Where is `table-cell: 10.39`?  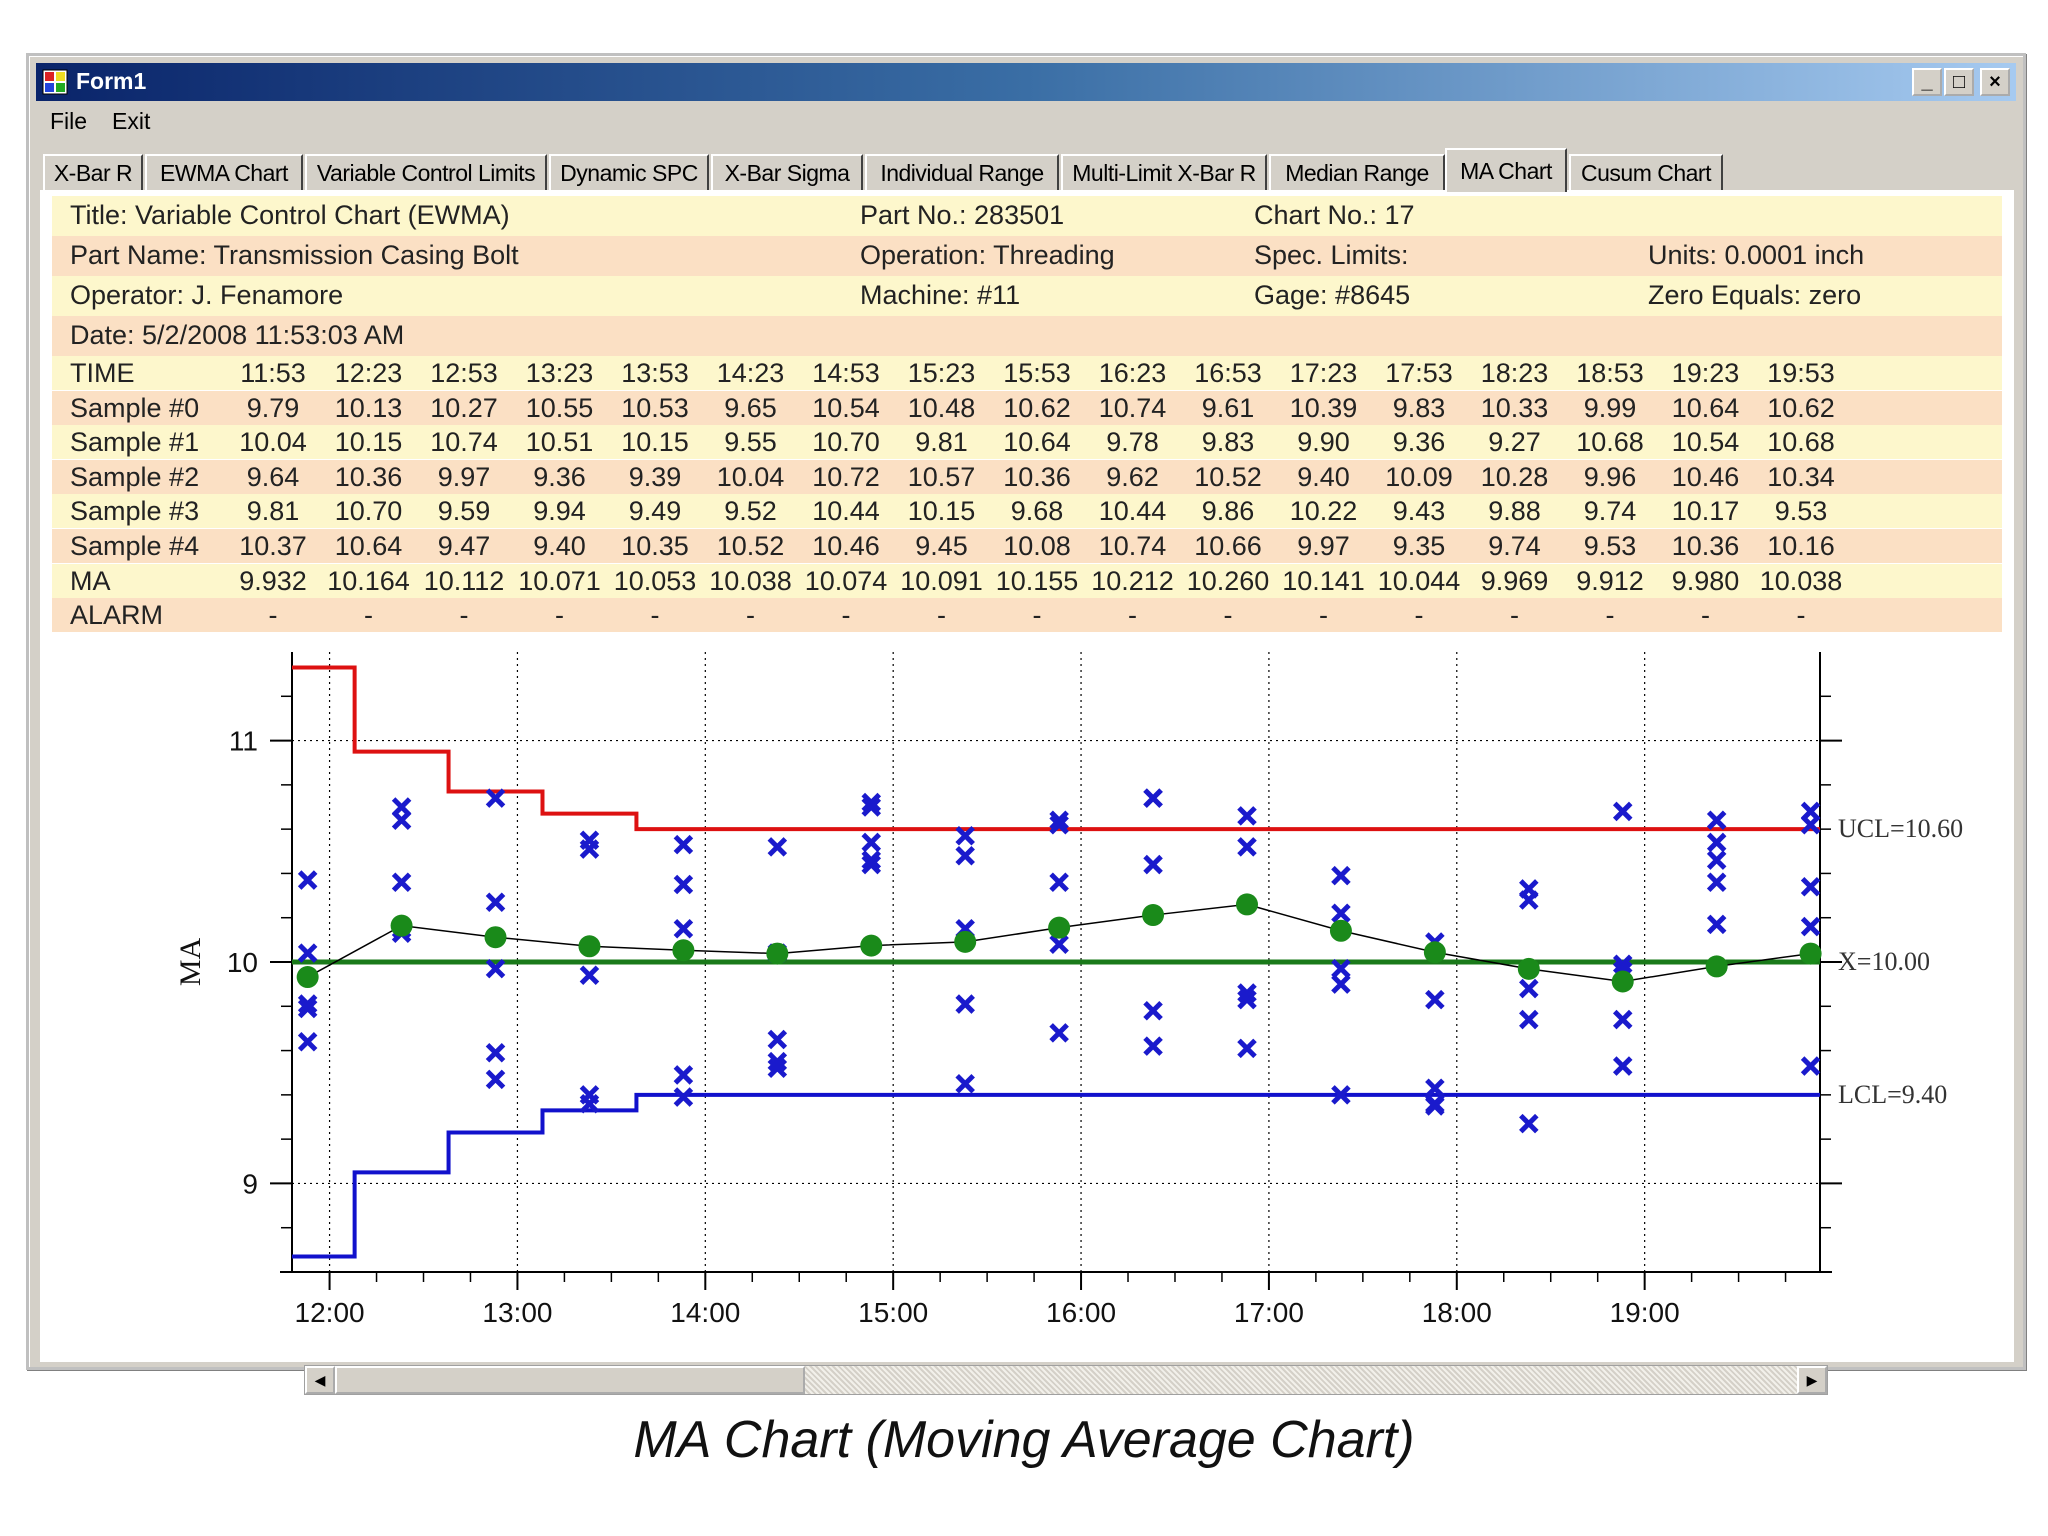
table-cell: 10.39 is located at coordinates (1323, 407).